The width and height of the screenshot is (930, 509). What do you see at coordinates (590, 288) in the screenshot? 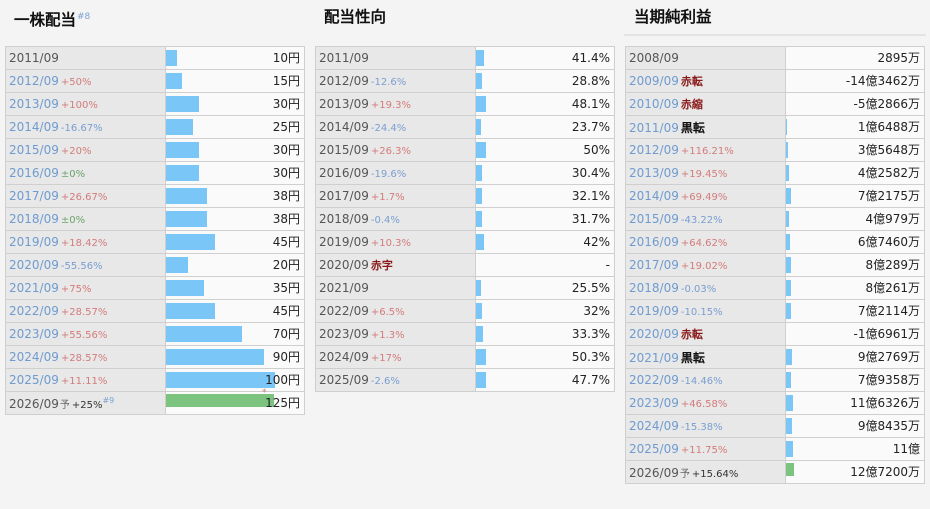
I see `value-text: 25.5%` at bounding box center [590, 288].